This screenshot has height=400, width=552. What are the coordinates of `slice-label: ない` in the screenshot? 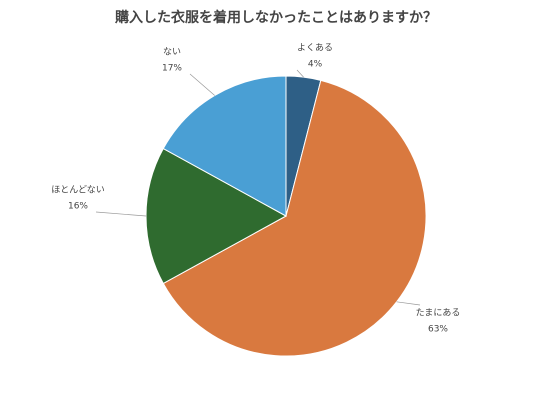 It's located at (172, 52).